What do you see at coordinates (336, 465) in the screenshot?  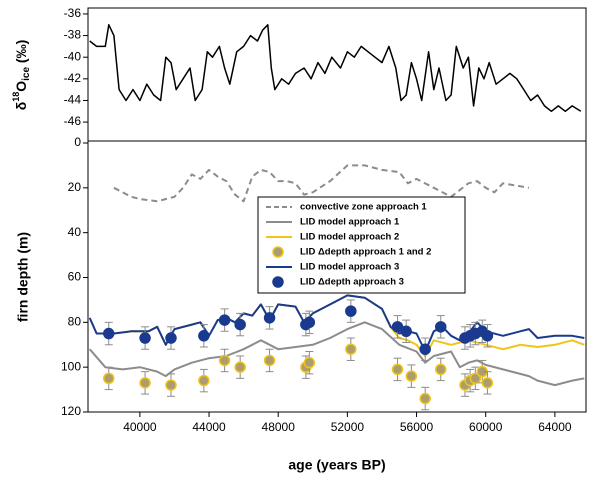 I see `x-axis-label: age (years BP)` at bounding box center [336, 465].